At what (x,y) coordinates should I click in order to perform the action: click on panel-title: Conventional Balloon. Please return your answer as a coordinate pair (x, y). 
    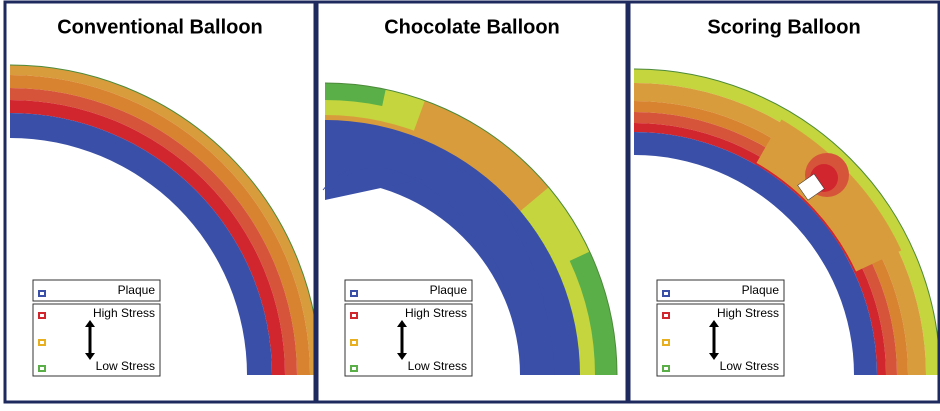
    Looking at the image, I should click on (160, 27).